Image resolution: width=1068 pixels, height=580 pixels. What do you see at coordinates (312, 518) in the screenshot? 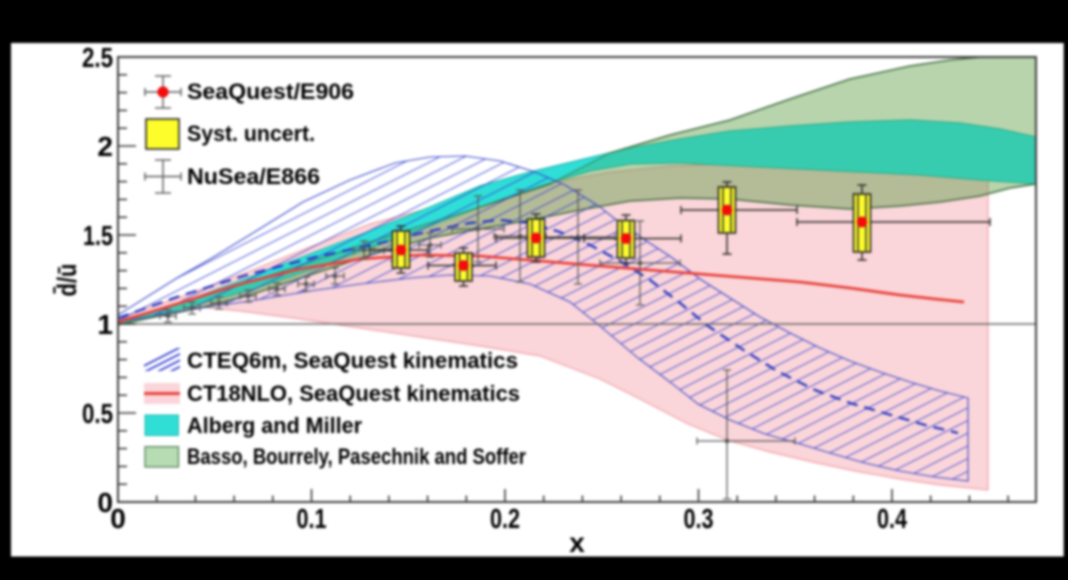
I see `svg-text: 0.1` at bounding box center [312, 518].